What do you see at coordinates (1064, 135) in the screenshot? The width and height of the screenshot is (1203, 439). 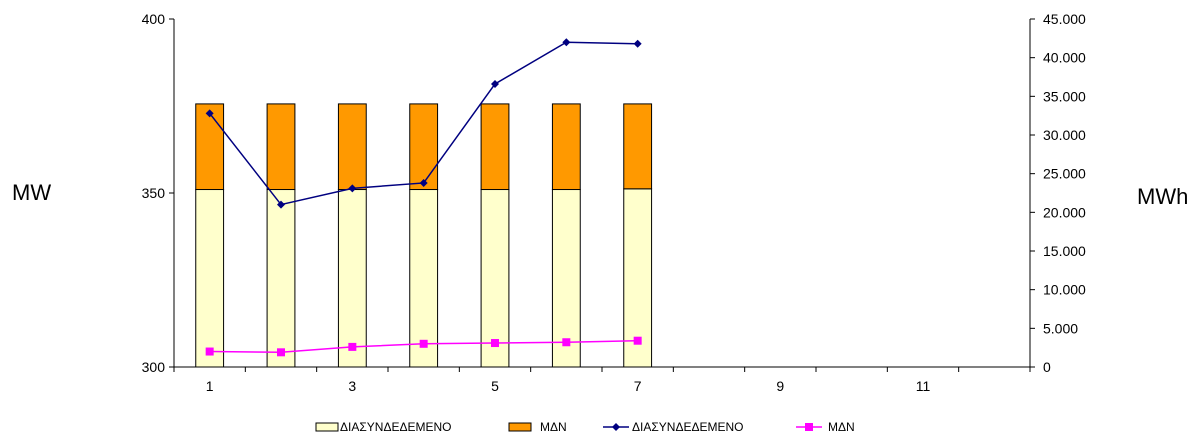 I see `right-tick-label: 30.000` at bounding box center [1064, 135].